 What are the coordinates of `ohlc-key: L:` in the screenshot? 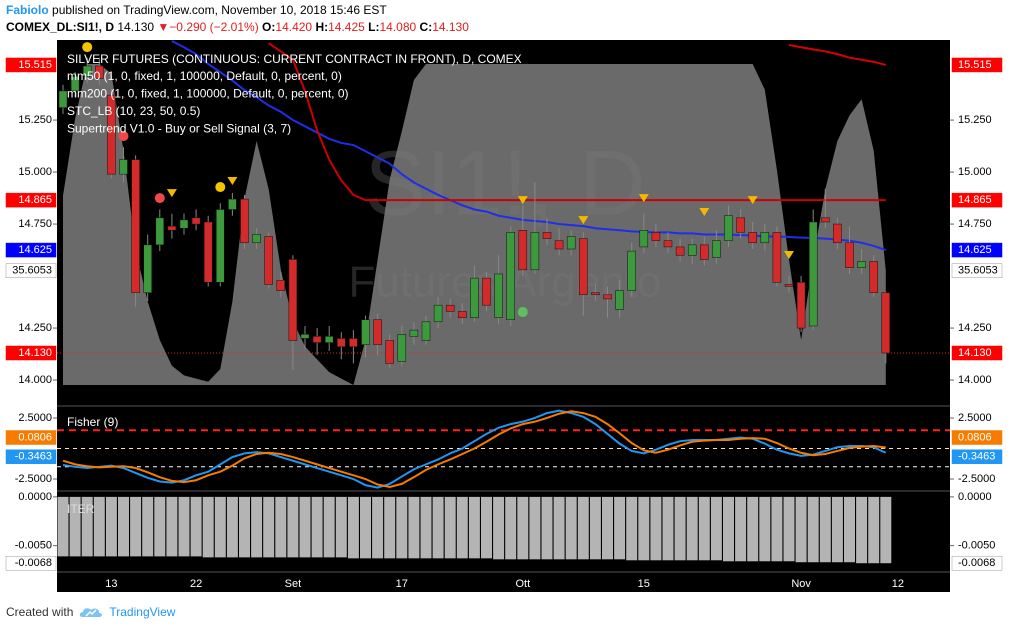 It's located at (374, 27).